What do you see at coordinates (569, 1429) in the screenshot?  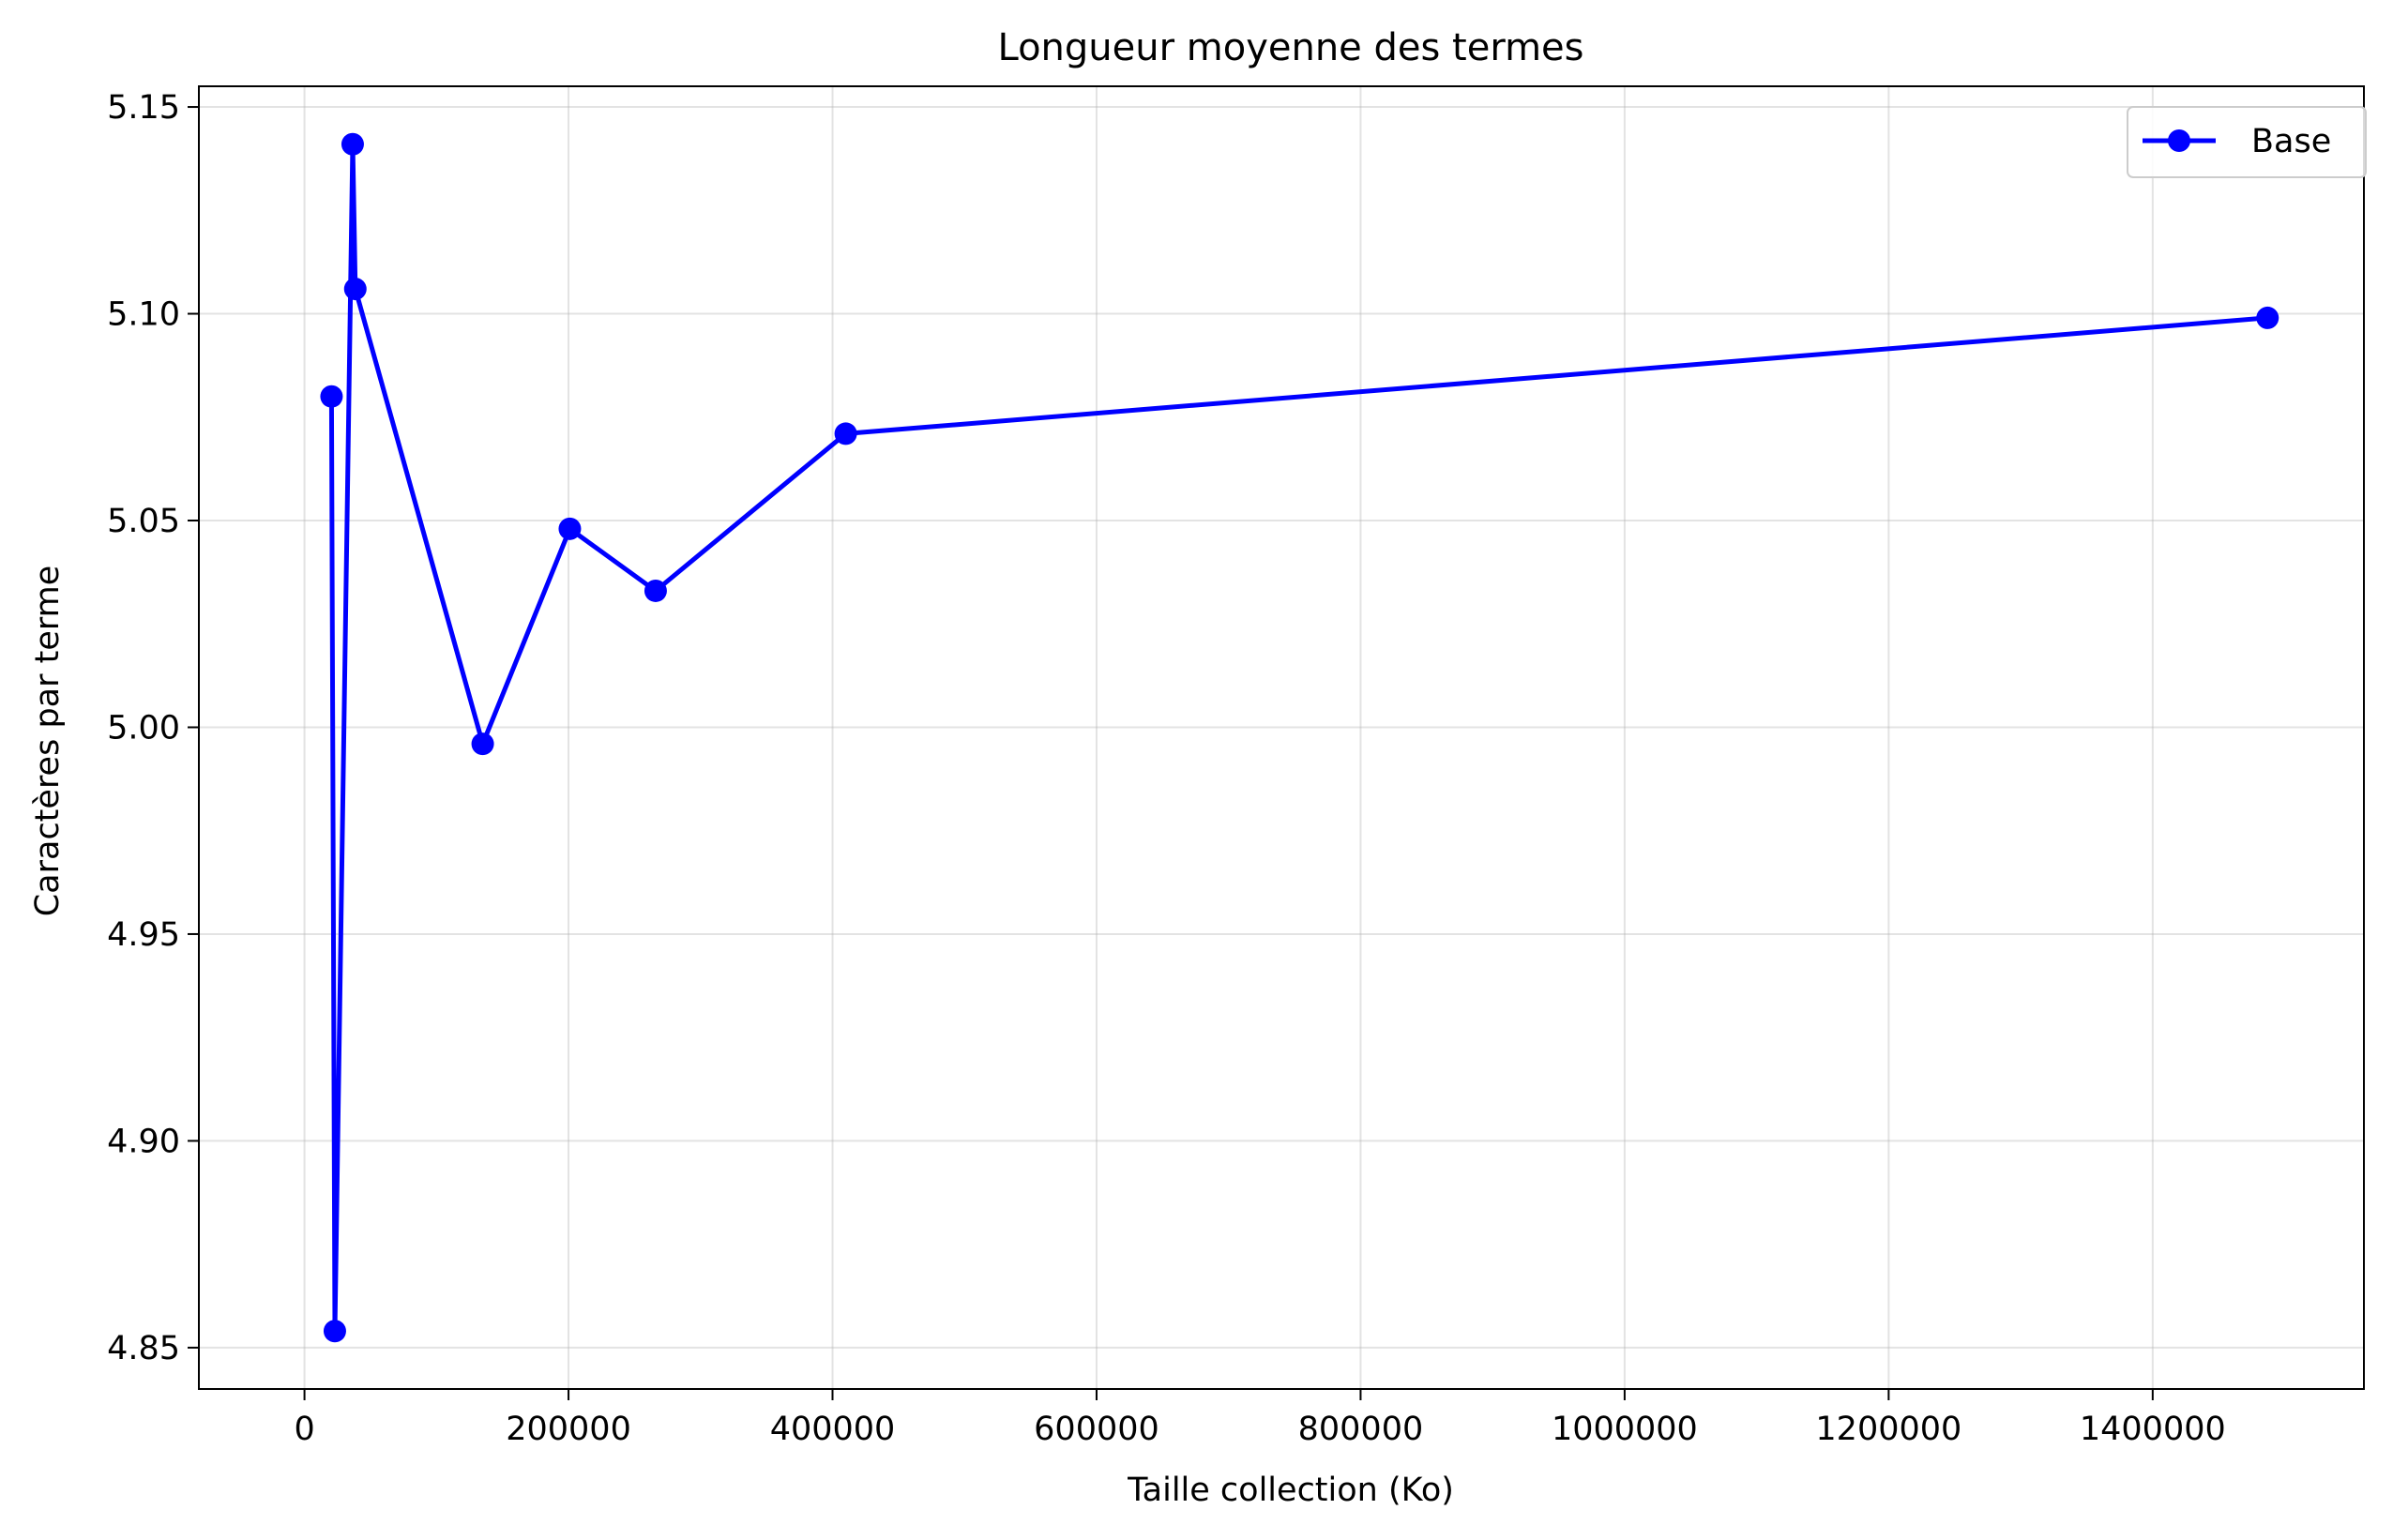 I see `x-tick-label: 200000` at bounding box center [569, 1429].